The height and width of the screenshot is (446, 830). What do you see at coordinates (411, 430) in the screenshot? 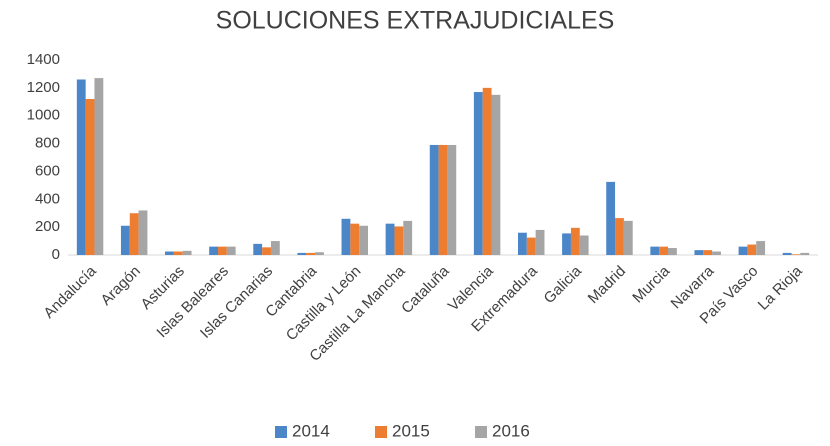
I see `legend-label: 2015` at bounding box center [411, 430].